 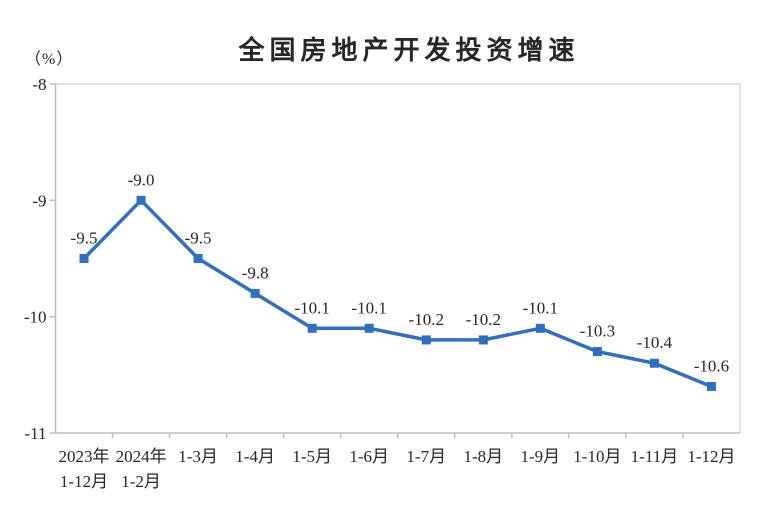 I want to click on x-axis-category-label: 1-3月, so click(x=198, y=456).